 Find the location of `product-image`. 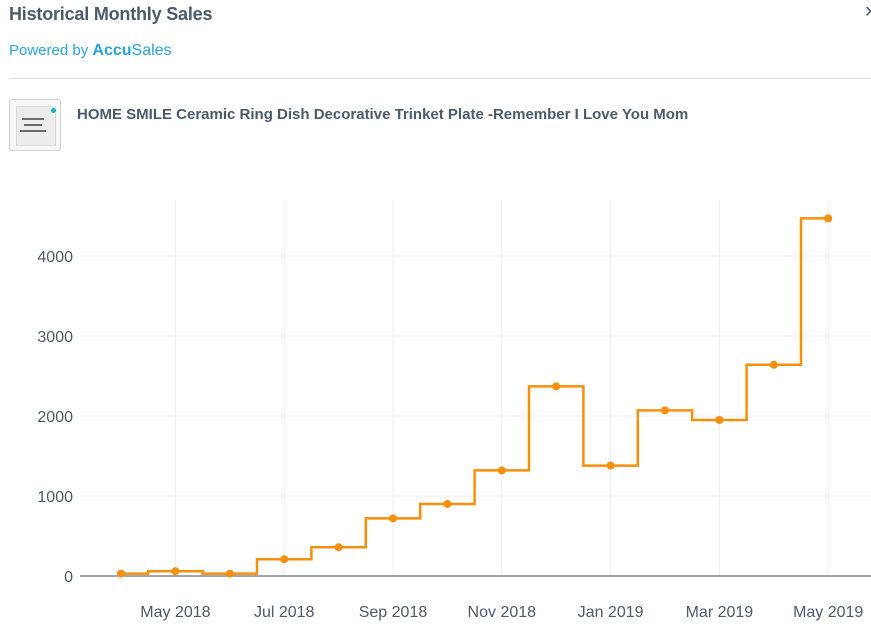

product-image is located at coordinates (36, 126).